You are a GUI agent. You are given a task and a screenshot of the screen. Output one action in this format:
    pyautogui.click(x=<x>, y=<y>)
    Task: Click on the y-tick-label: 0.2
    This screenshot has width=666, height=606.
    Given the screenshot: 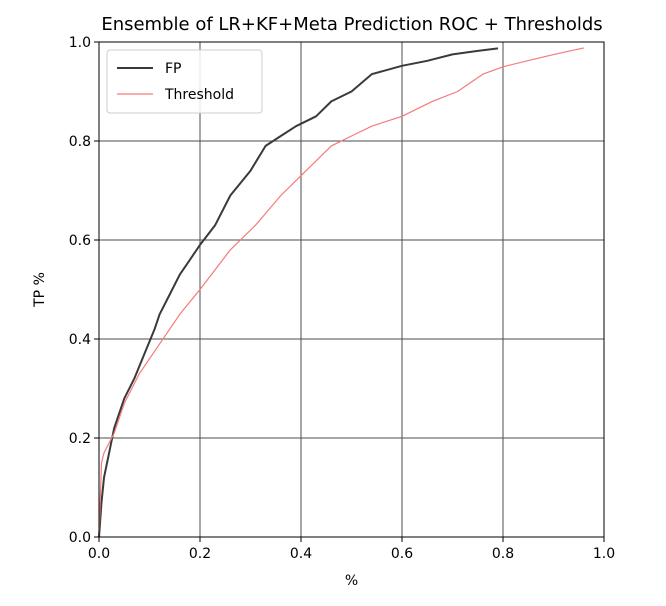 What is the action you would take?
    pyautogui.click(x=80, y=439)
    